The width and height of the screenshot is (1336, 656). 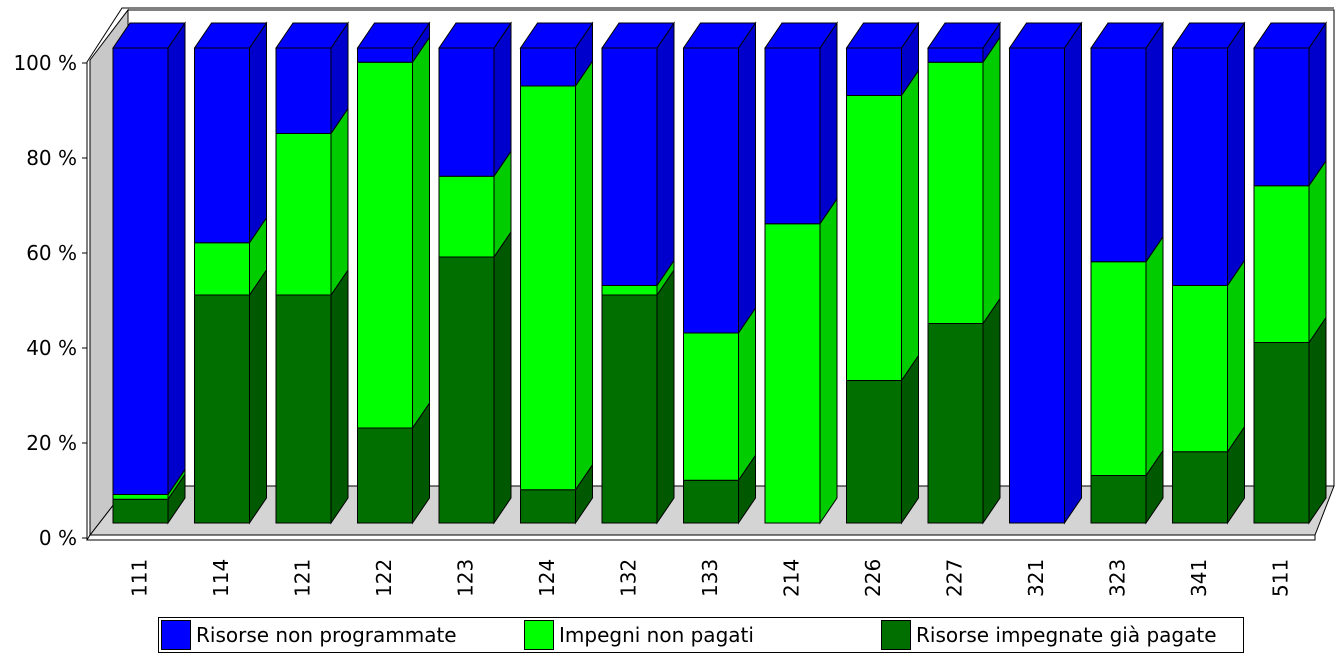 I want to click on legend-item-risorse-impegnate-gia-pagate: Risorse impegnate già pagate, so click(x=1049, y=635).